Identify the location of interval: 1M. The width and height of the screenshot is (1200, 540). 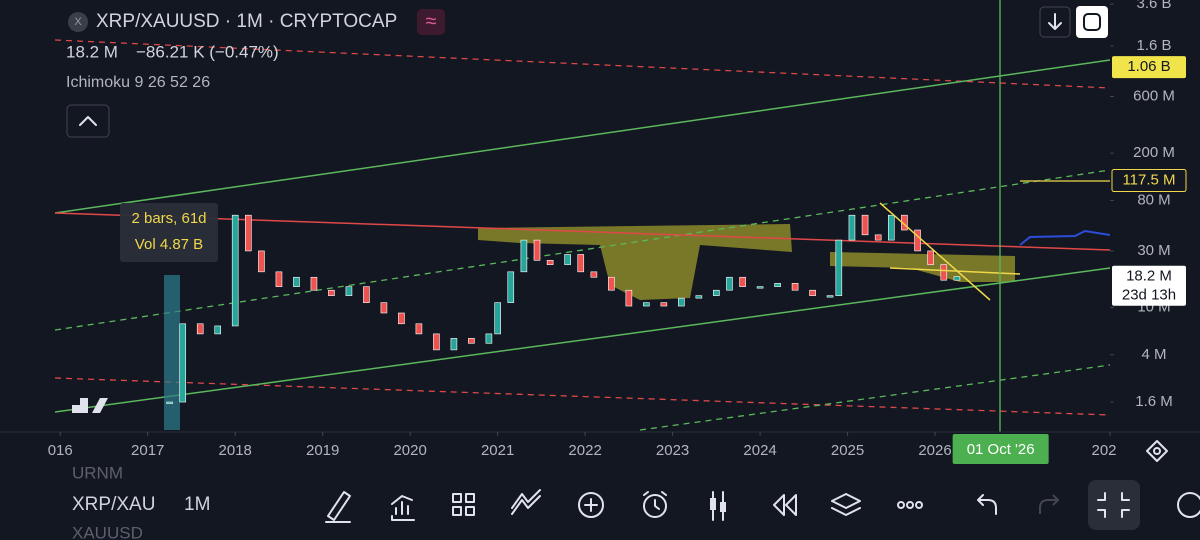
(197, 504).